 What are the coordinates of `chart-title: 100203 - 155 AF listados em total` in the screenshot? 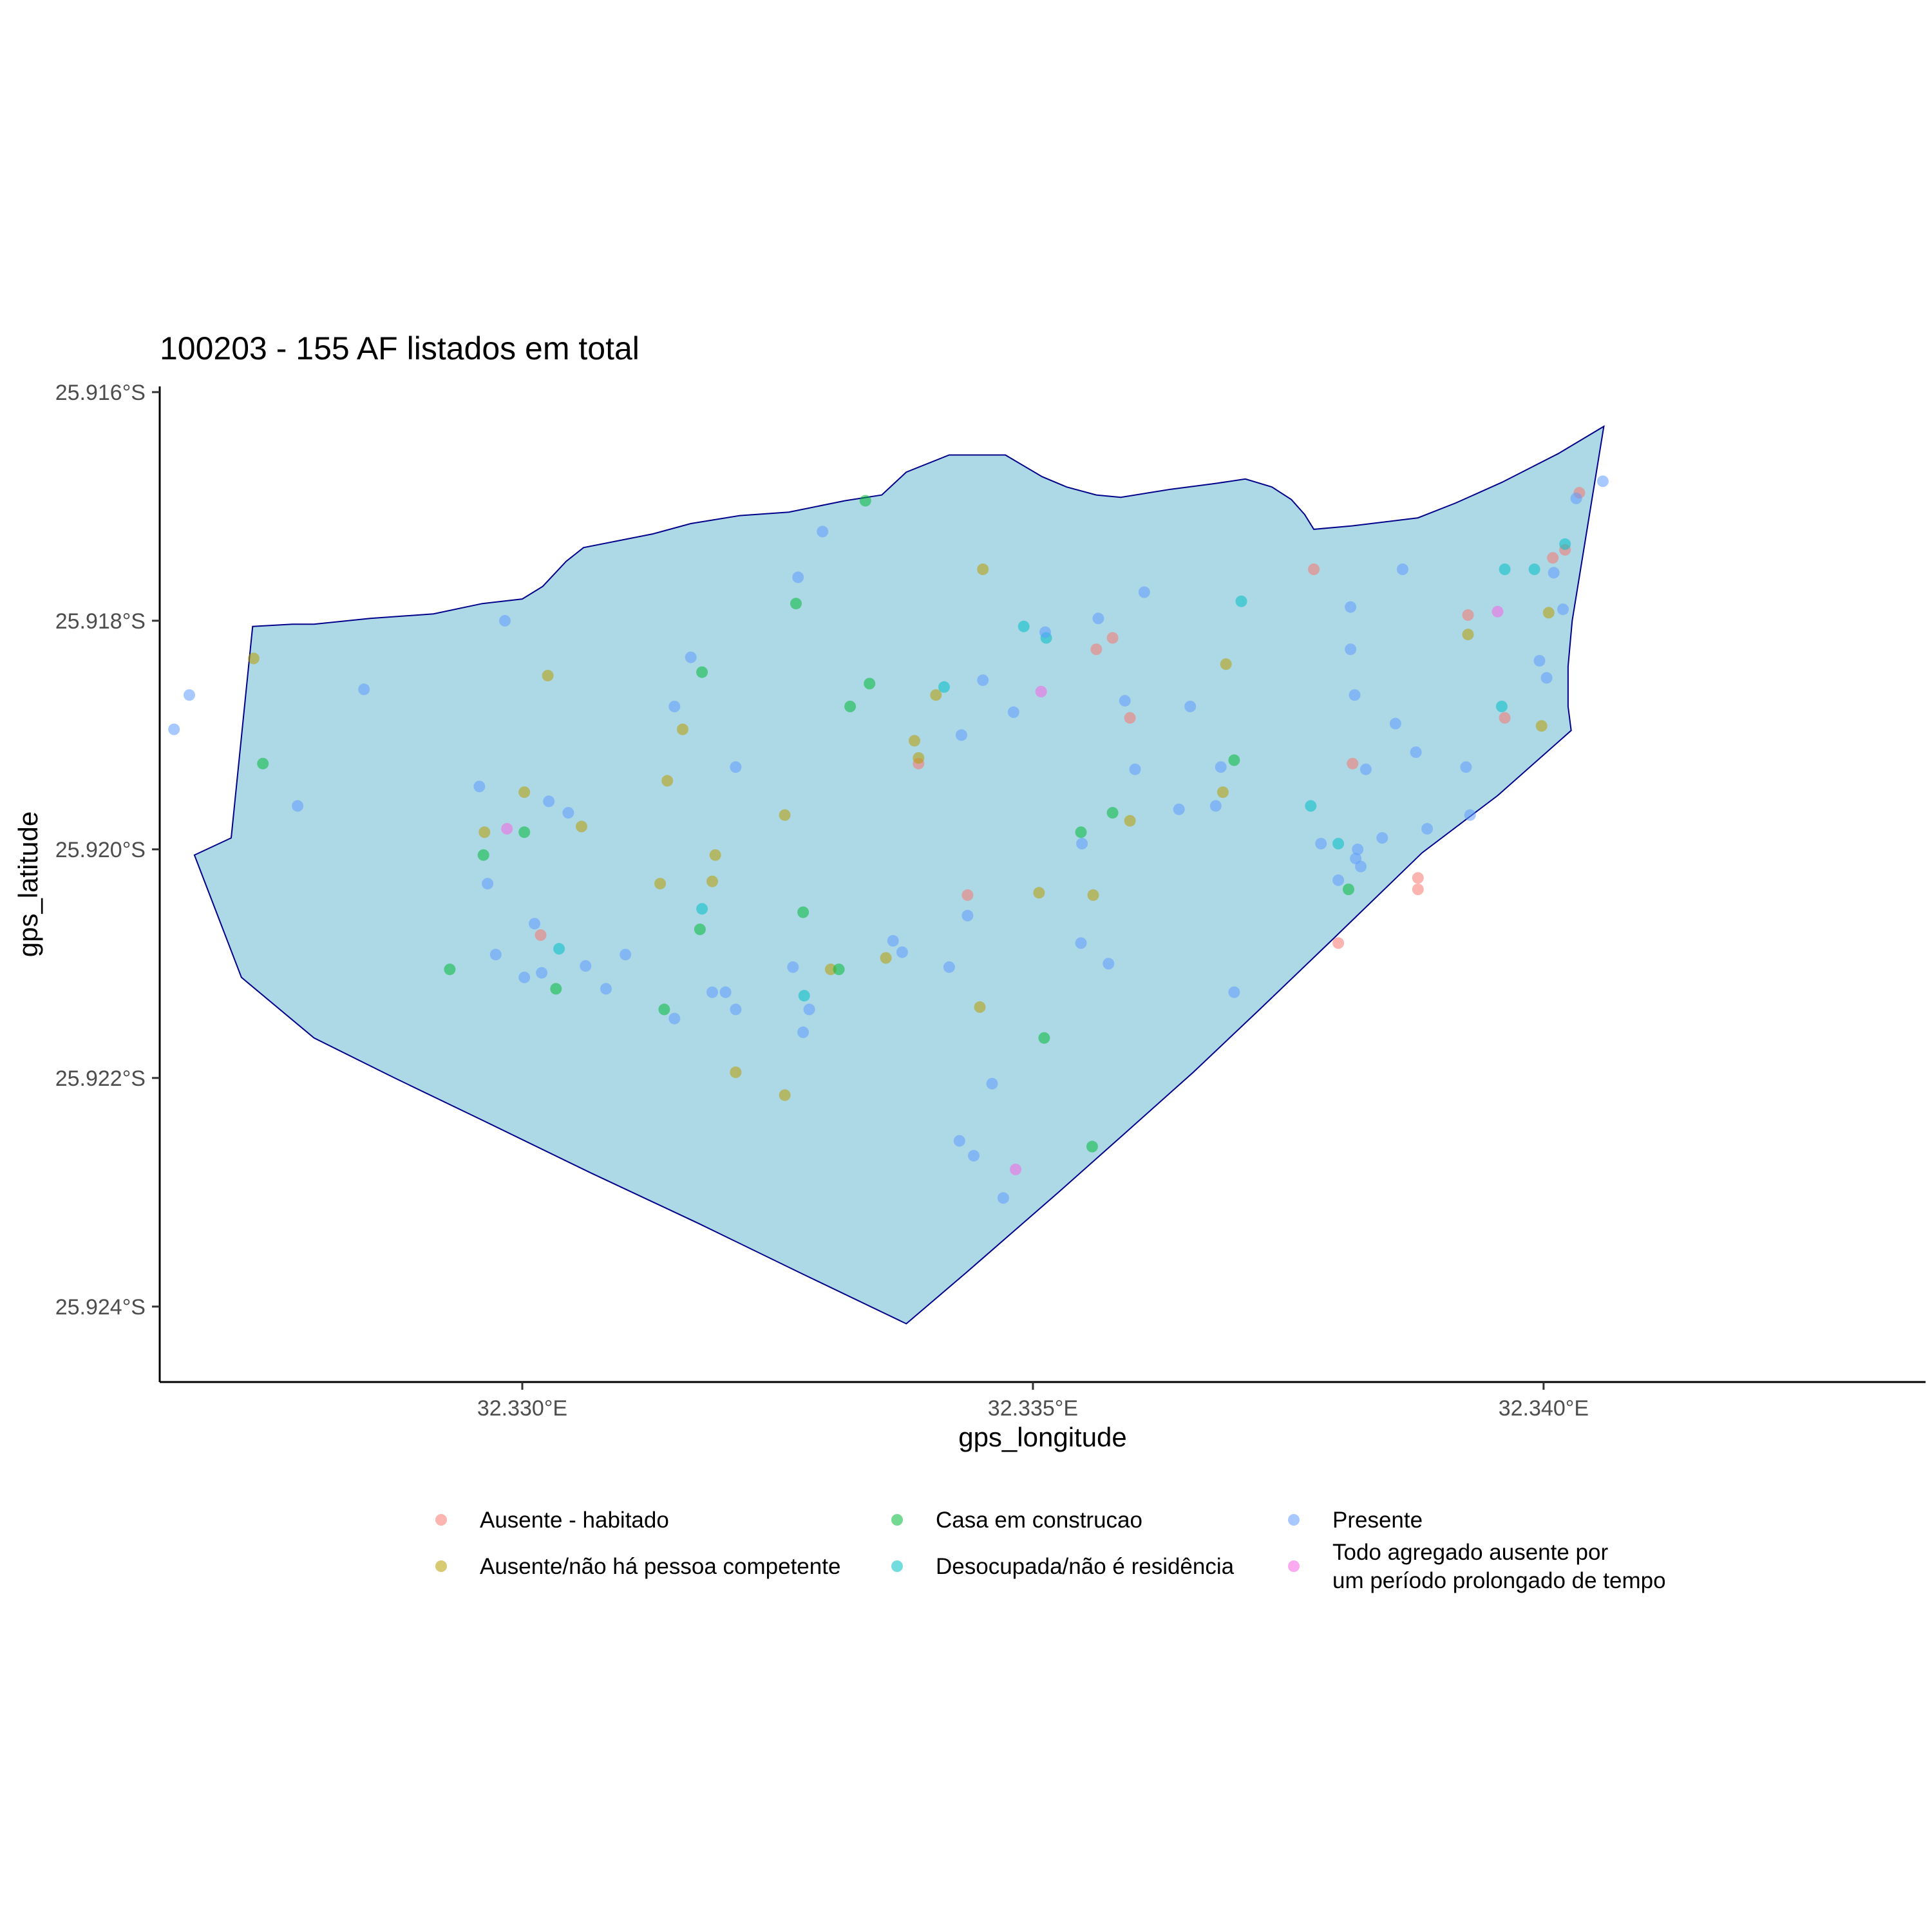 It's located at (399, 348).